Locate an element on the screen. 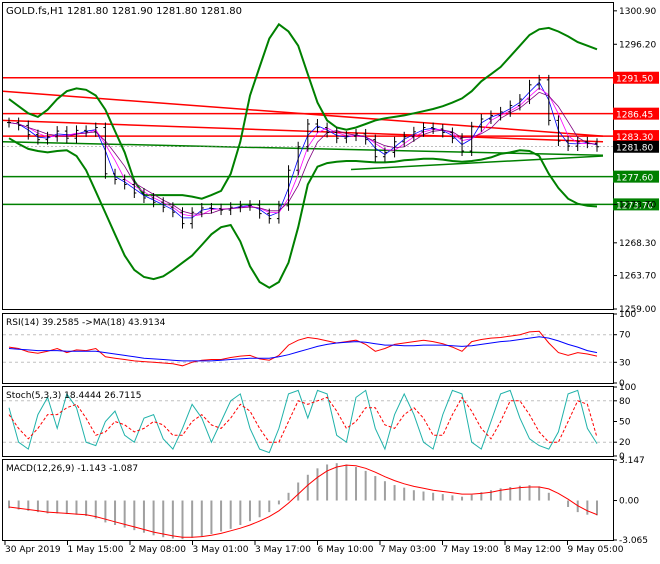 The width and height of the screenshot is (660, 564). level-label-bg-1283.30 is located at coordinates (636, 136).